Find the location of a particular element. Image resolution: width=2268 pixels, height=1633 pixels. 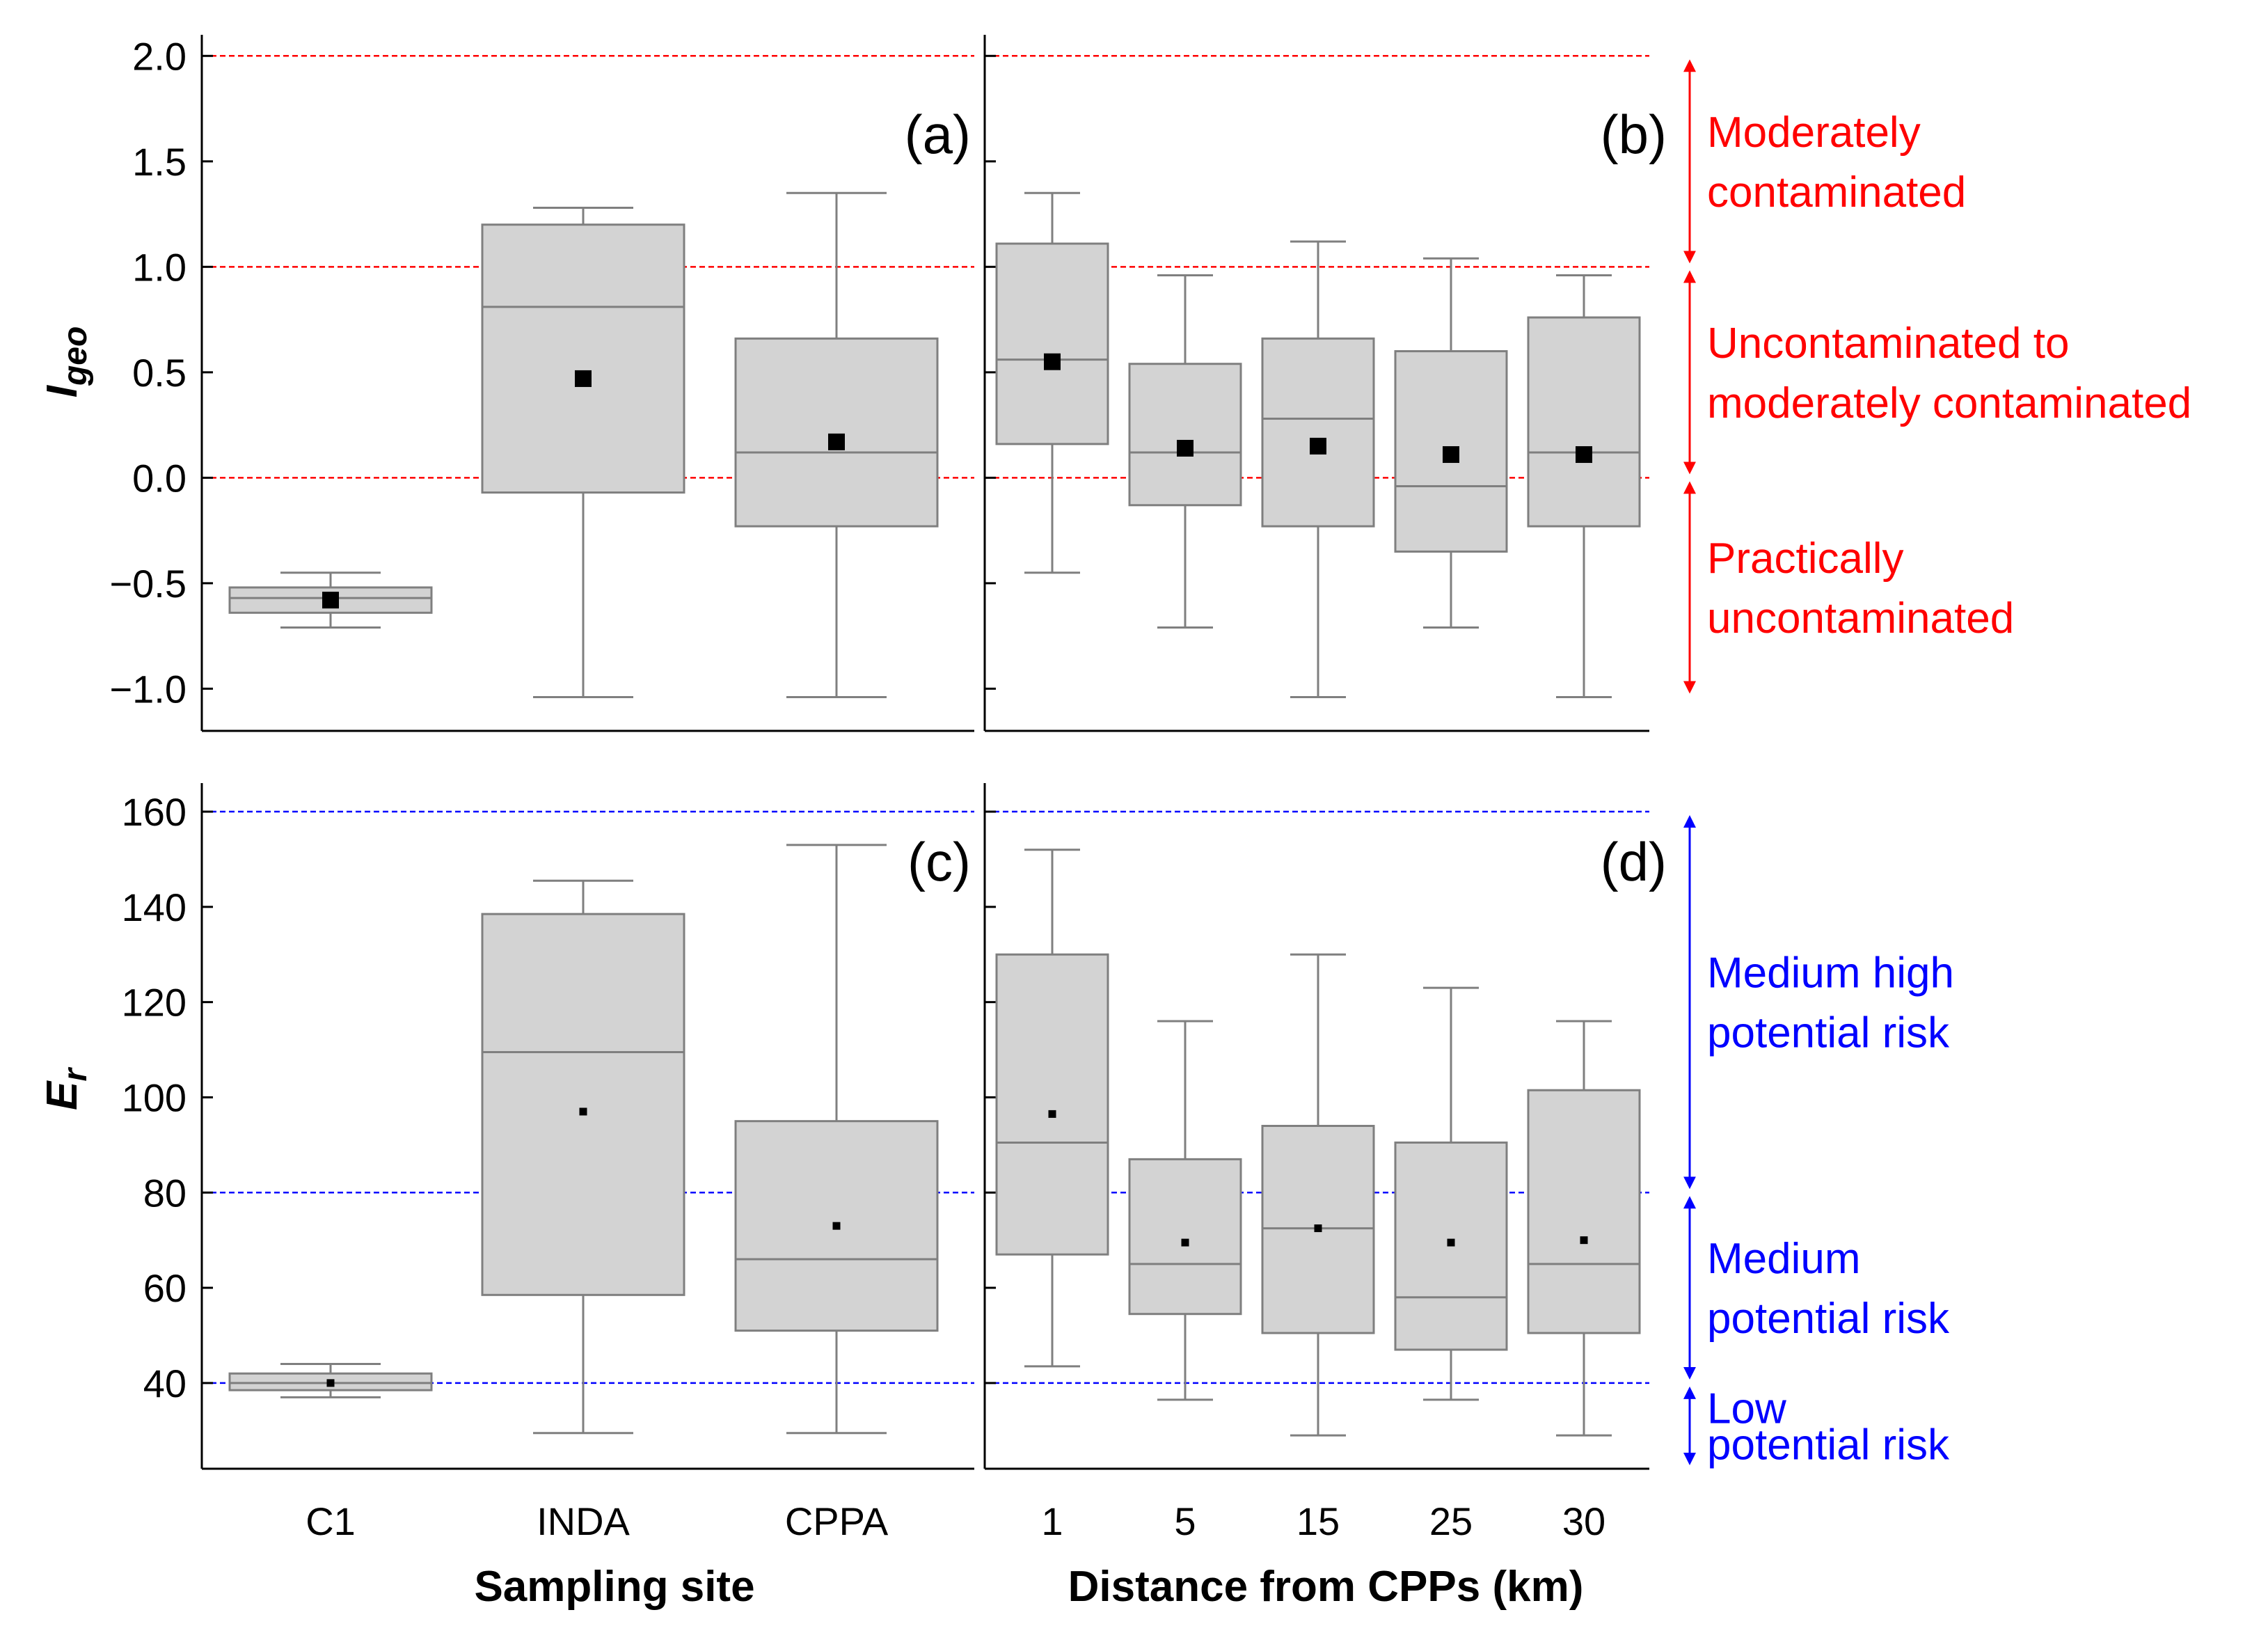

y-tick-label-a-5: 1.5 is located at coordinates (159, 162).